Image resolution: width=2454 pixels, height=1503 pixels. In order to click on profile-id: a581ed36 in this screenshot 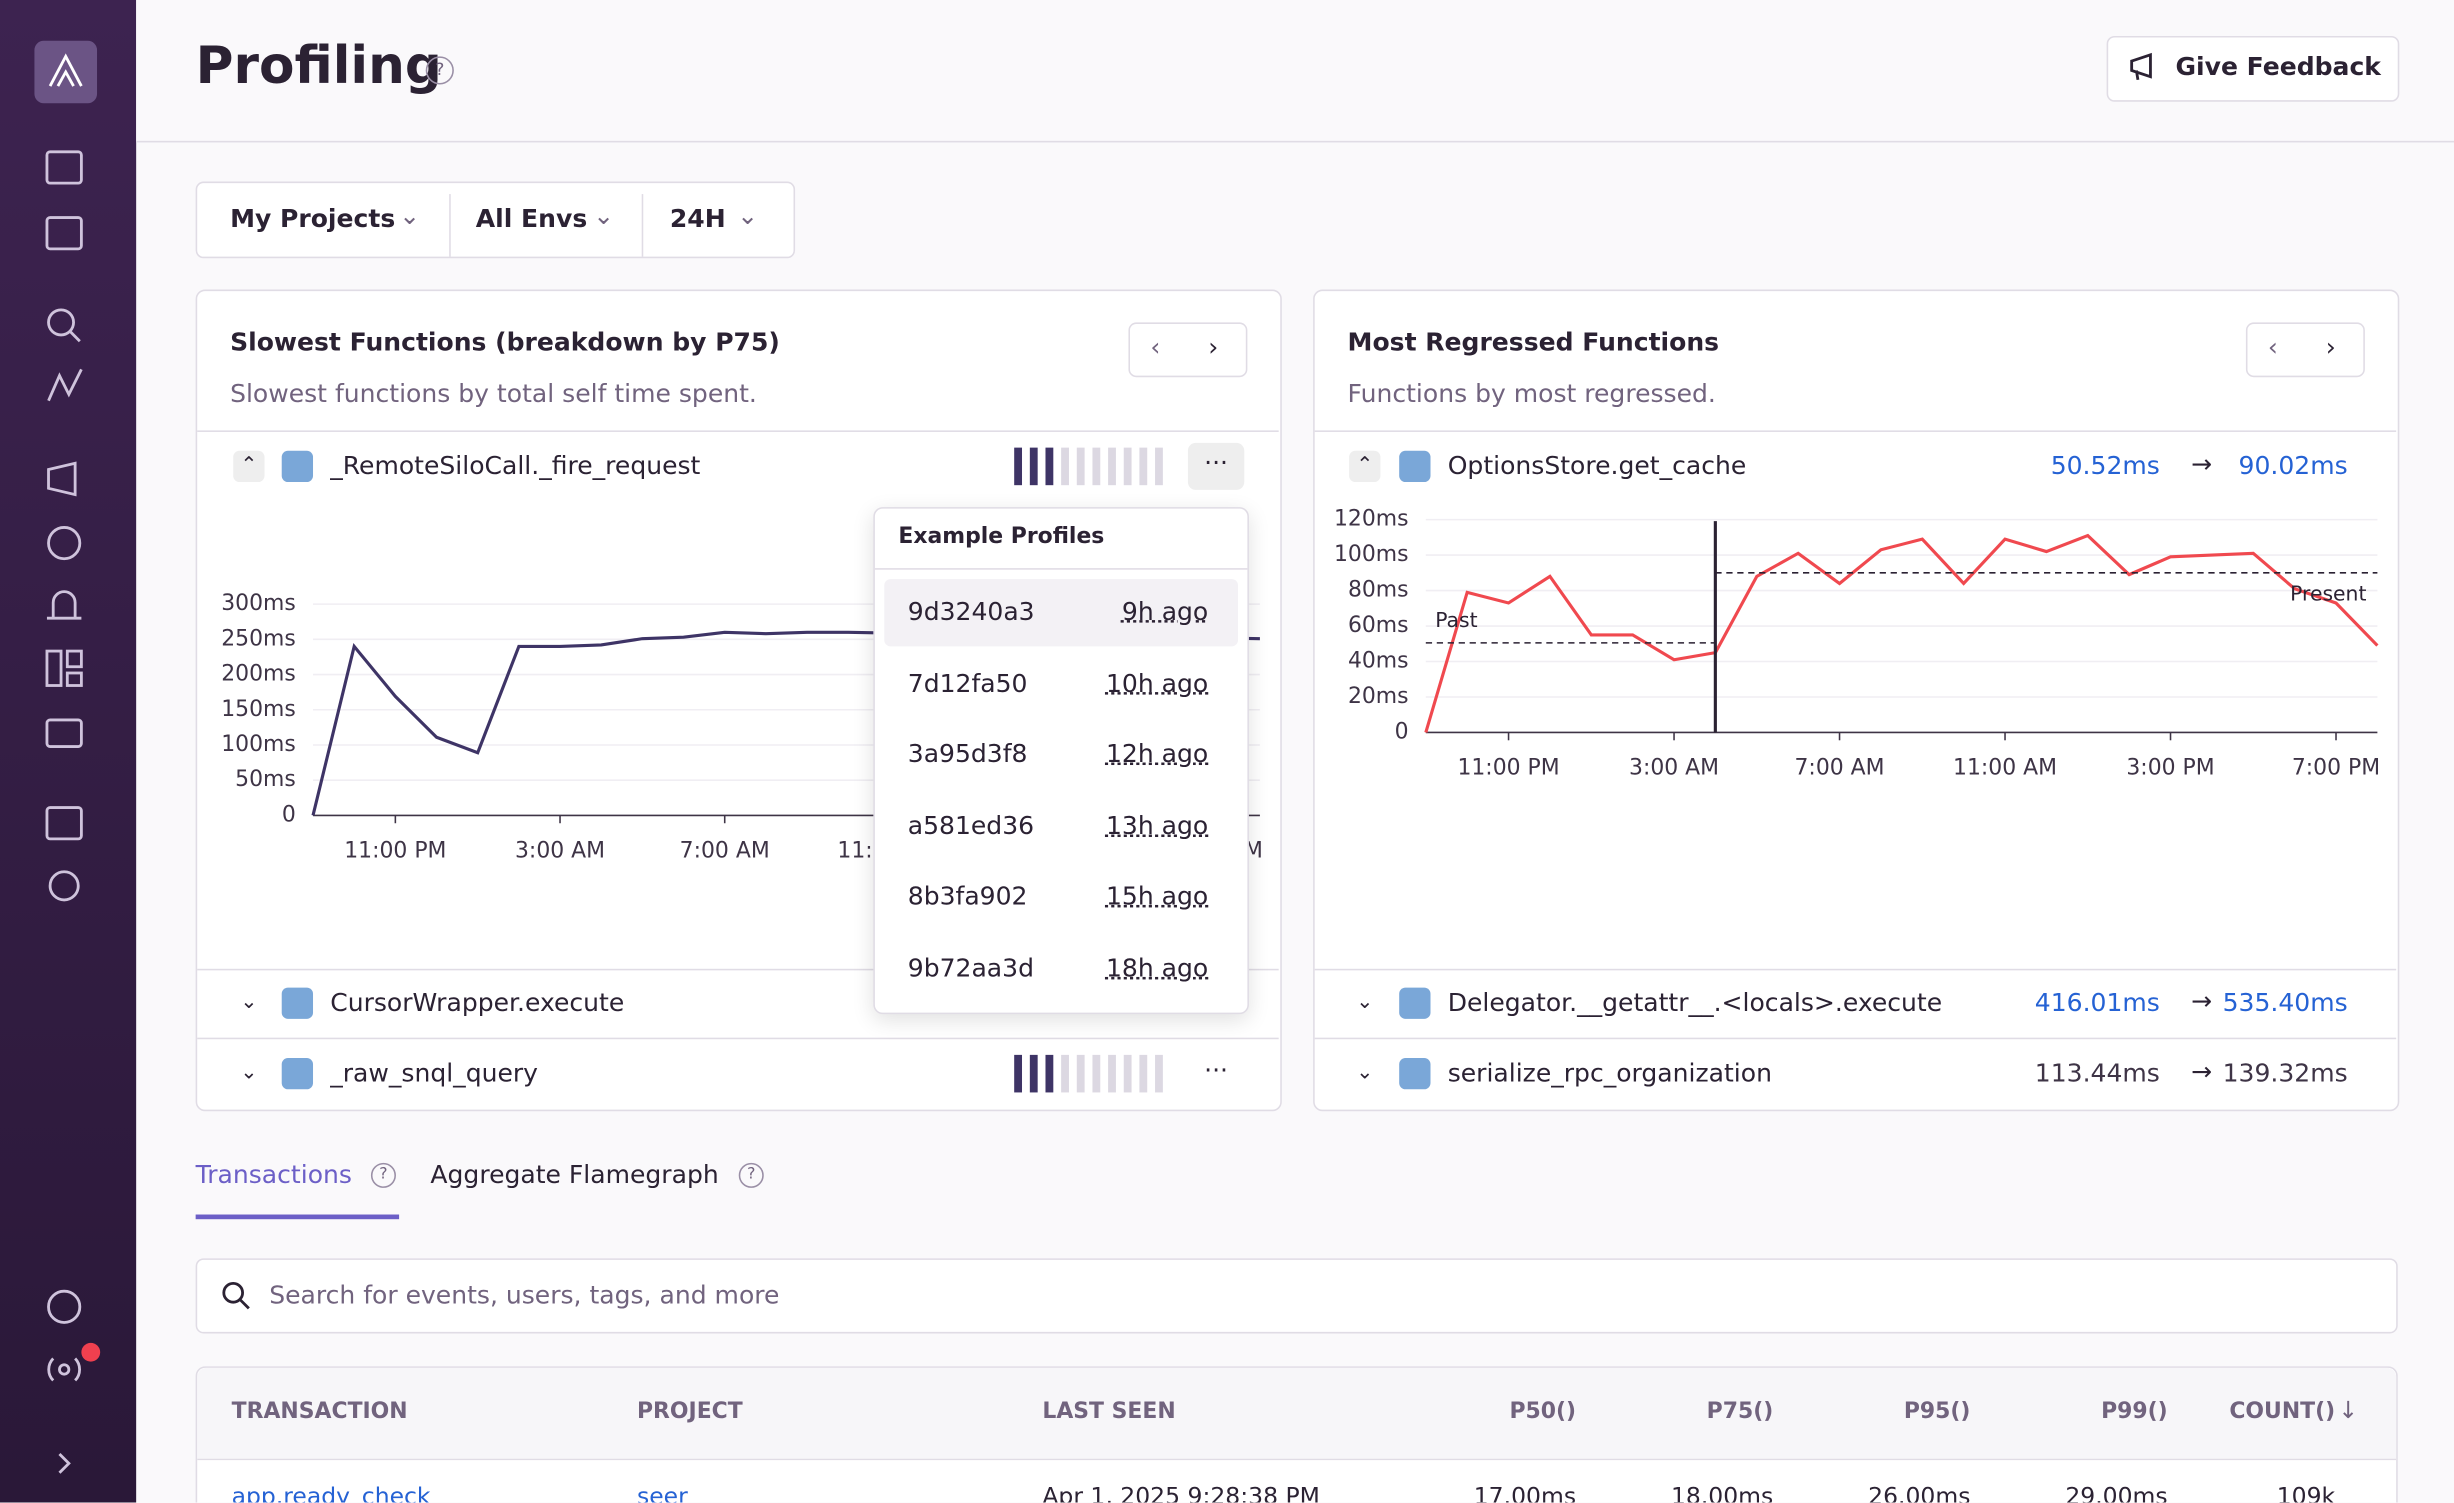, I will do `click(971, 825)`.